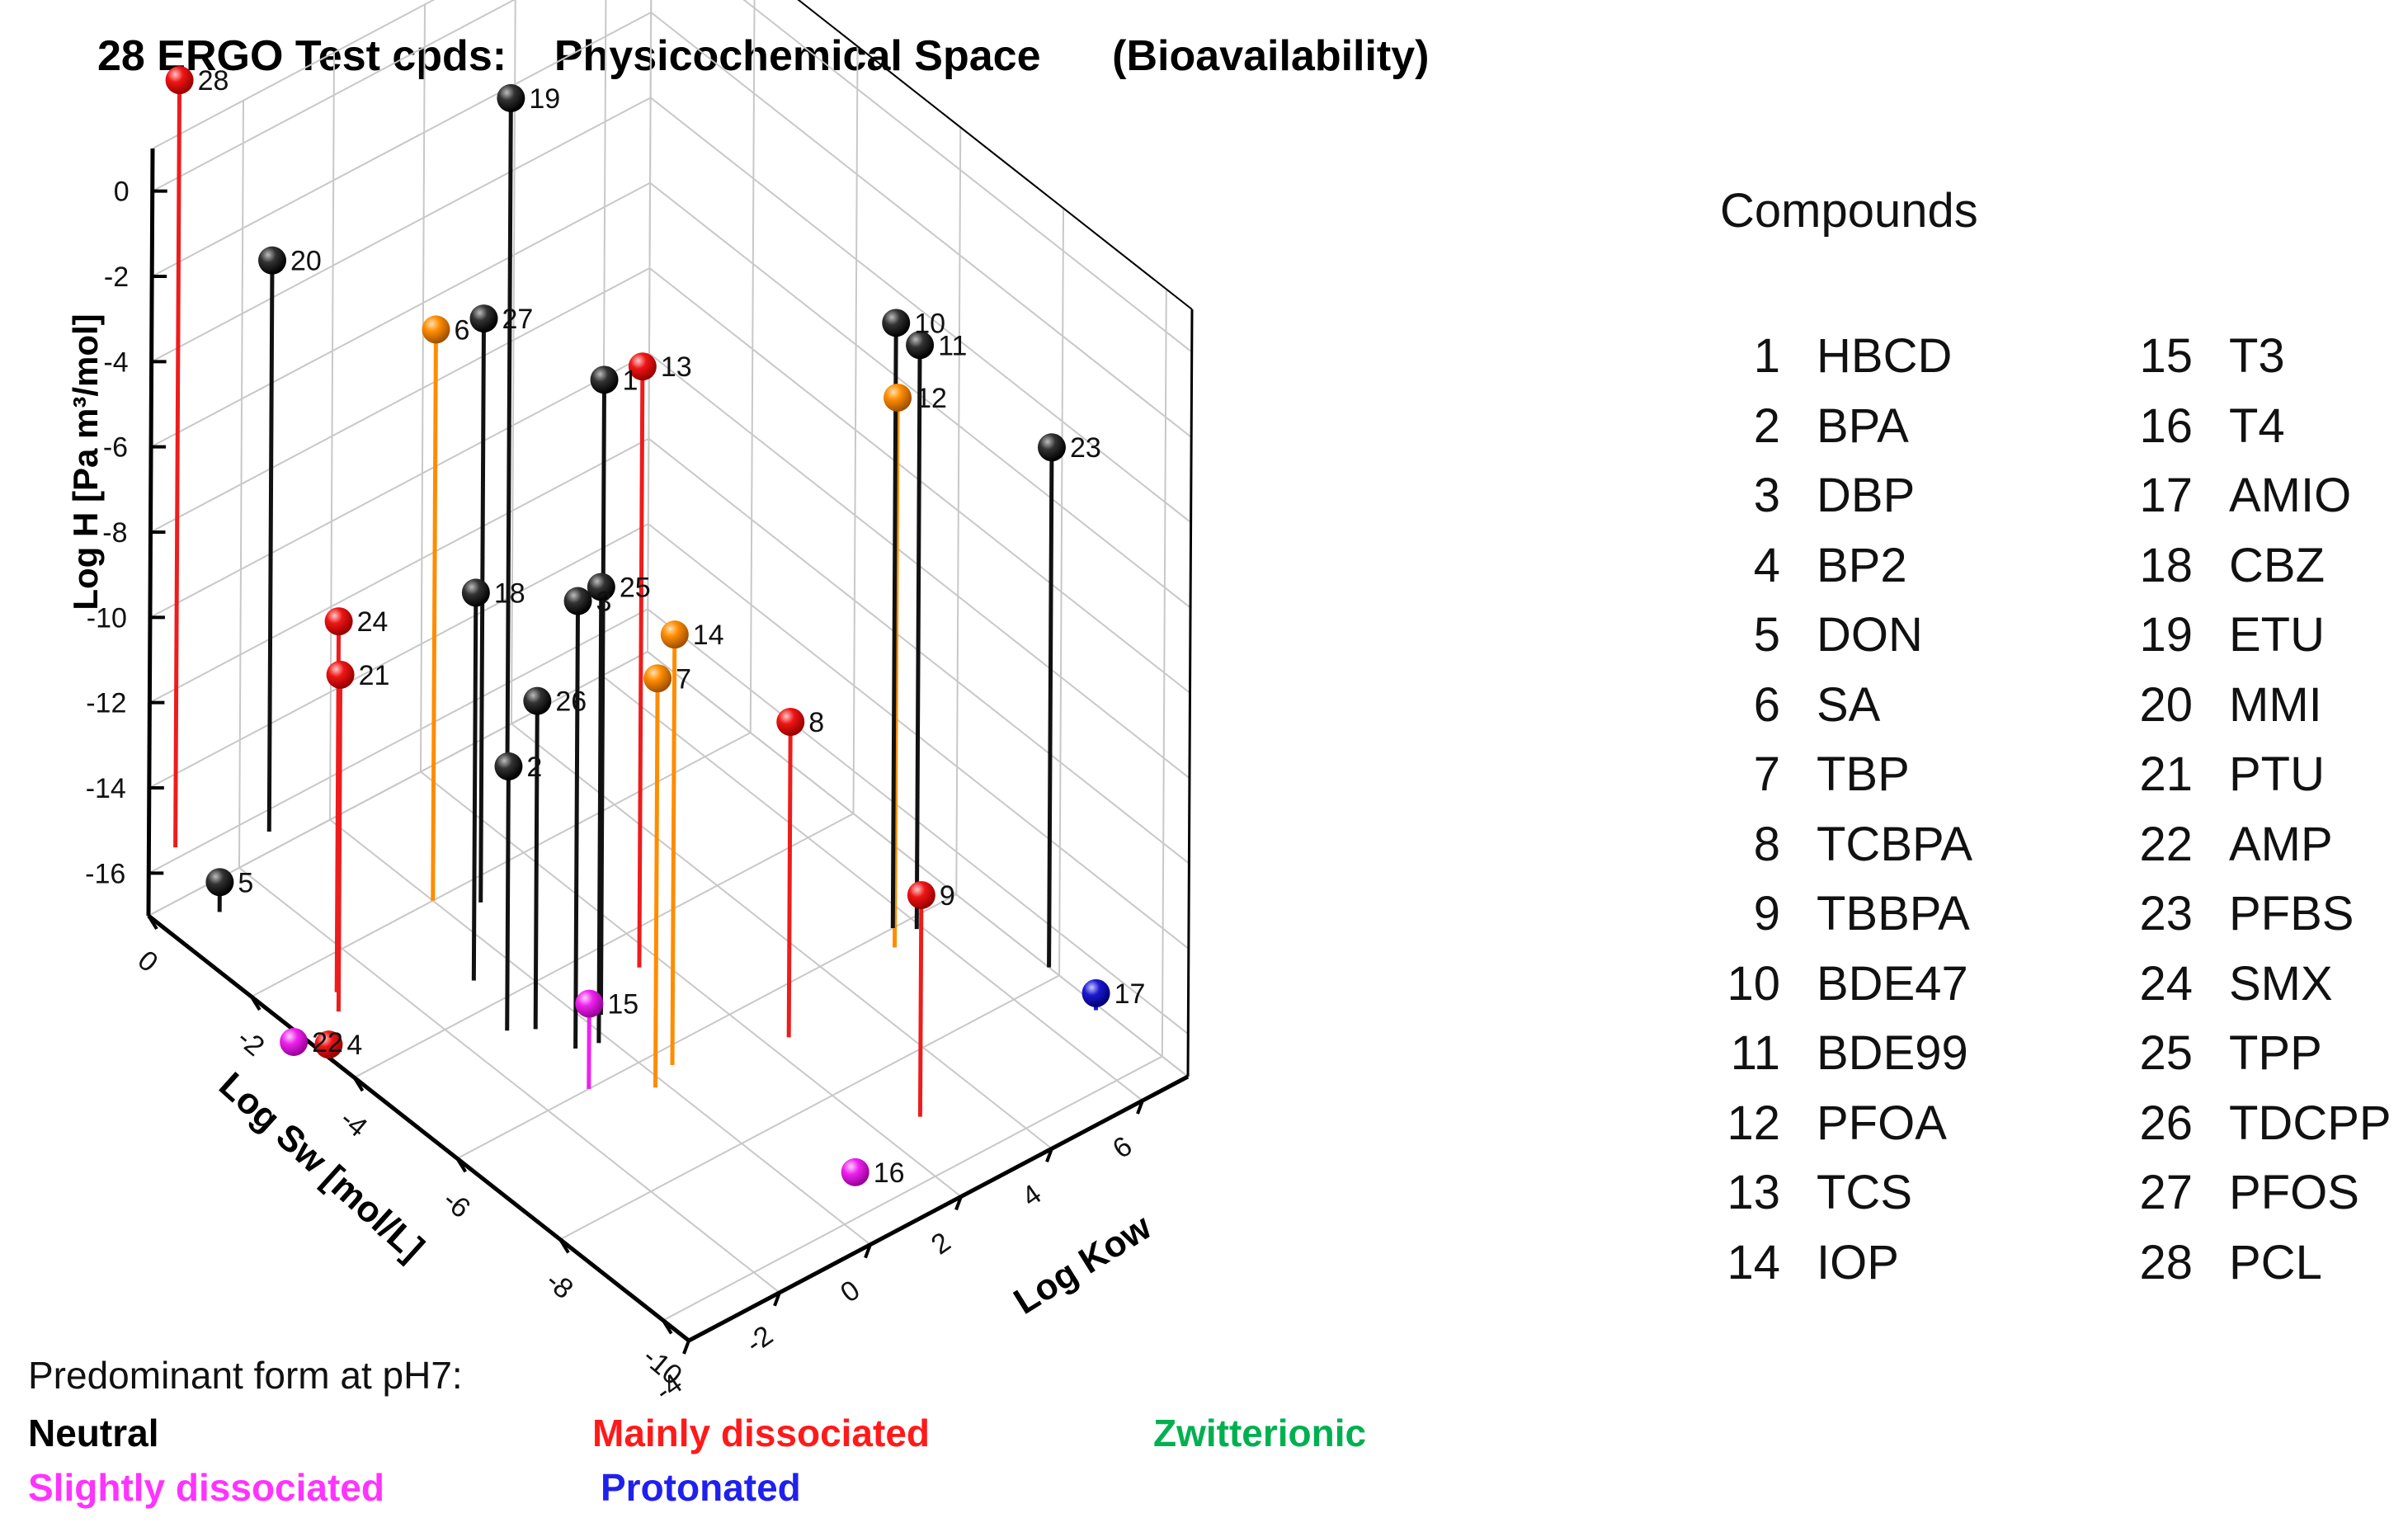 The image size is (2408, 1532). I want to click on compound-name: BDE99, so click(1892, 1053).